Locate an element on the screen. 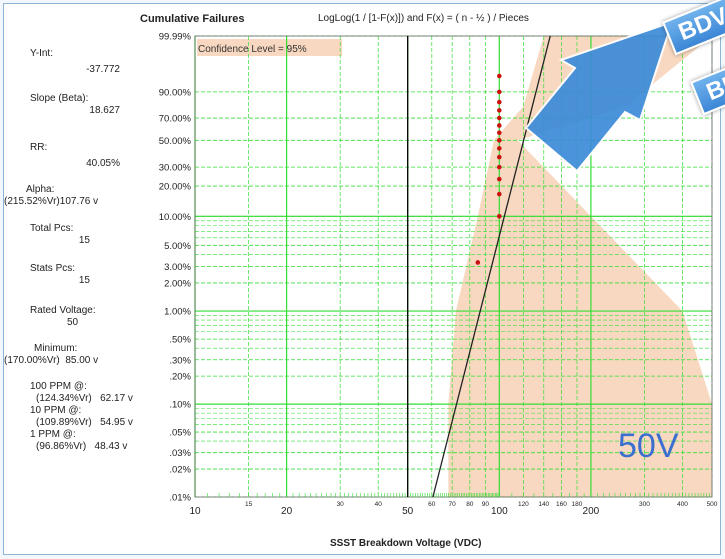  stat-label: 10 PPM @: is located at coordinates (56, 410).